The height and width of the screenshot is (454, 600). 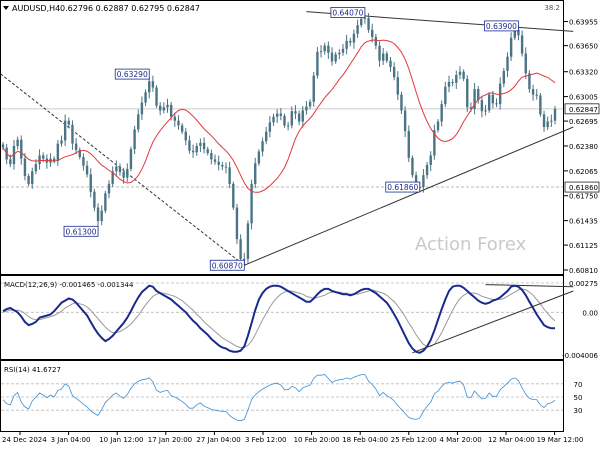 What do you see at coordinates (6, 8) in the screenshot?
I see `collapse-triangle-icon` at bounding box center [6, 8].